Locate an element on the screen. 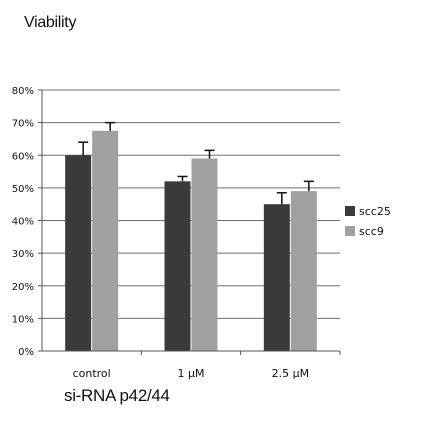 This screenshot has width=427, height=433. y-tick-label: 20% is located at coordinates (23, 287).